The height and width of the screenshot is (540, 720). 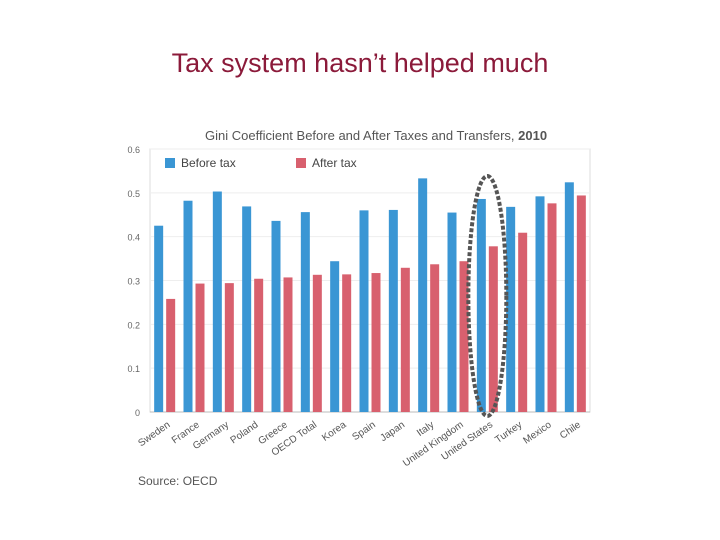 What do you see at coordinates (170, 163) in the screenshot?
I see `legend-swatch-before` at bounding box center [170, 163].